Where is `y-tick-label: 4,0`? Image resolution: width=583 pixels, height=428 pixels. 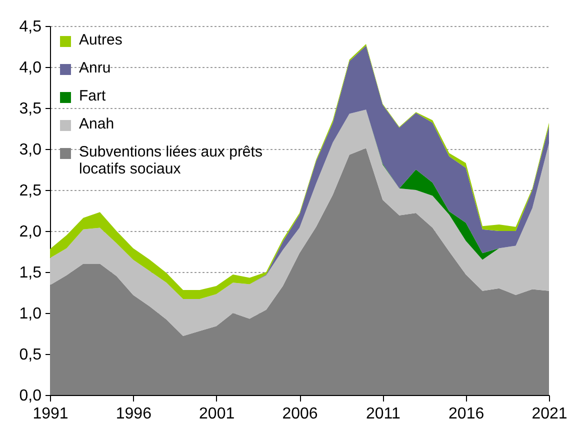
y-tick-label: 4,0 is located at coordinates (30, 68).